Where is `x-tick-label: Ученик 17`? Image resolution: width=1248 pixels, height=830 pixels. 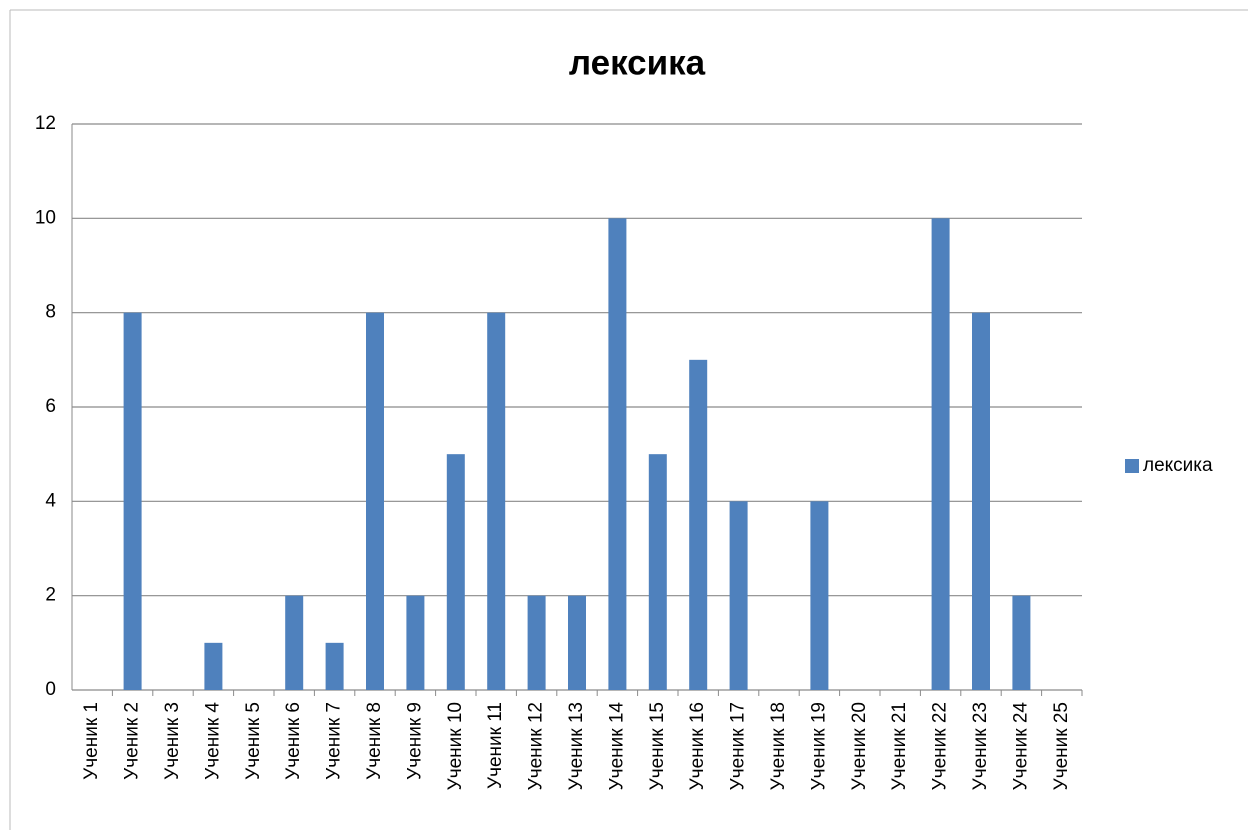
x-tick-label: Ученик 17 is located at coordinates (738, 746).